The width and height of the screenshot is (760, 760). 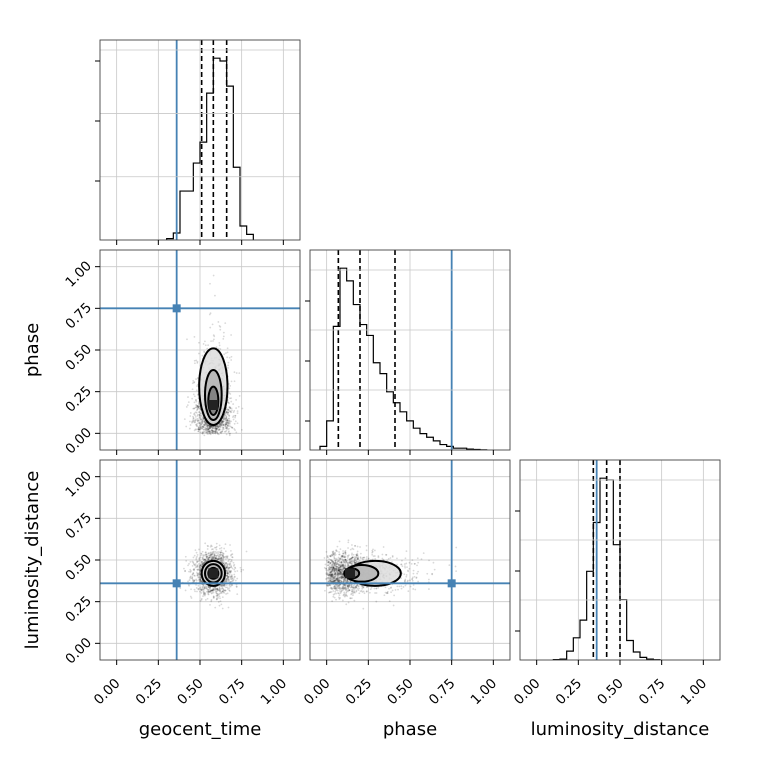 I want to click on plot-area, so click(x=200, y=350).